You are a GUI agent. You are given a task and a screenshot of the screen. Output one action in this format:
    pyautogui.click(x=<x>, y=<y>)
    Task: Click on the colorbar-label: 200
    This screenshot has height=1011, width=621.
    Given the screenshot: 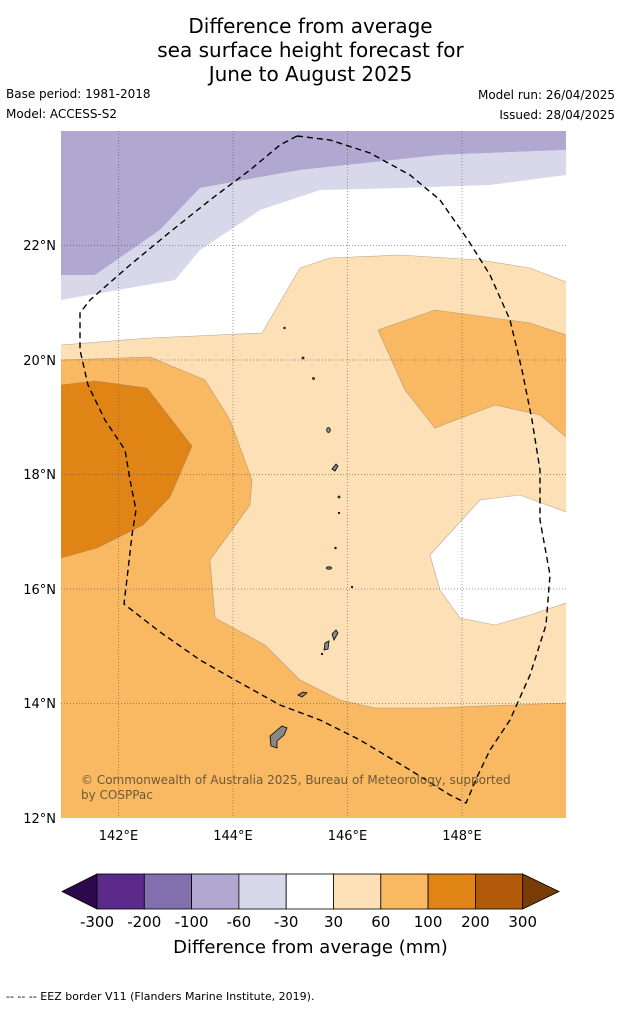 What is the action you would take?
    pyautogui.click(x=475, y=922)
    